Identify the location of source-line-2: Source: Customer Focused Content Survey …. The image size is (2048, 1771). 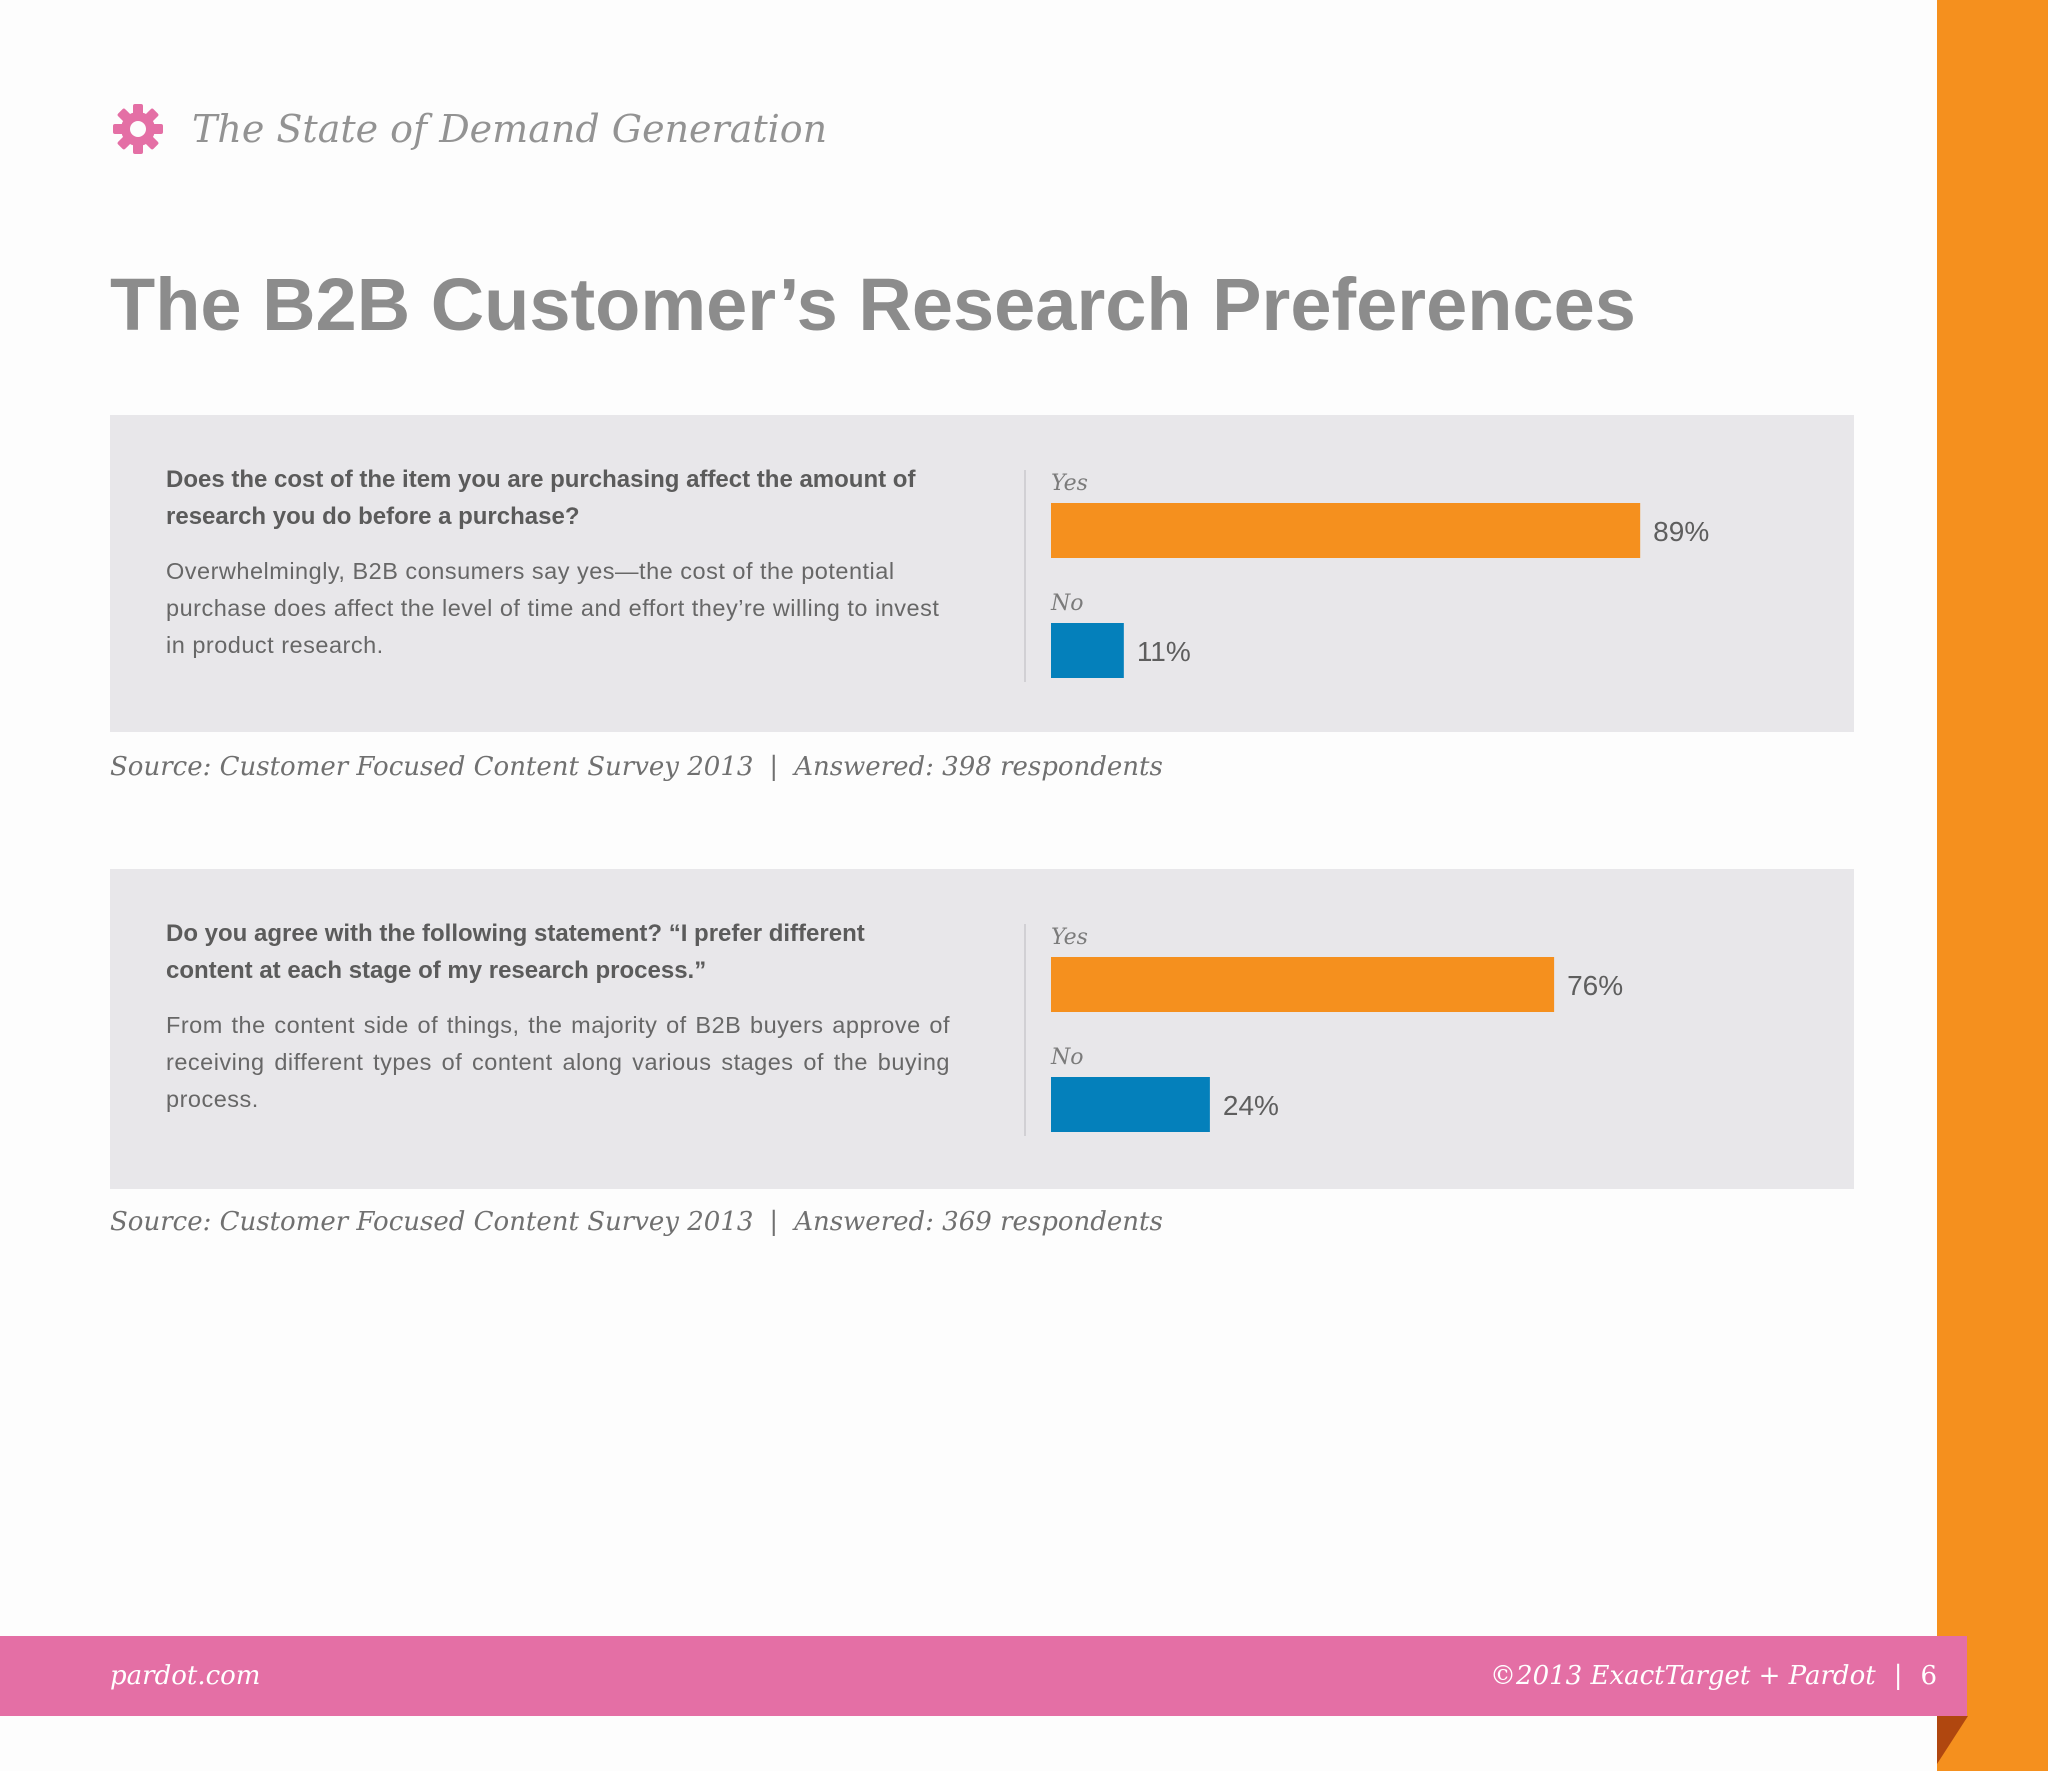
(636, 1222).